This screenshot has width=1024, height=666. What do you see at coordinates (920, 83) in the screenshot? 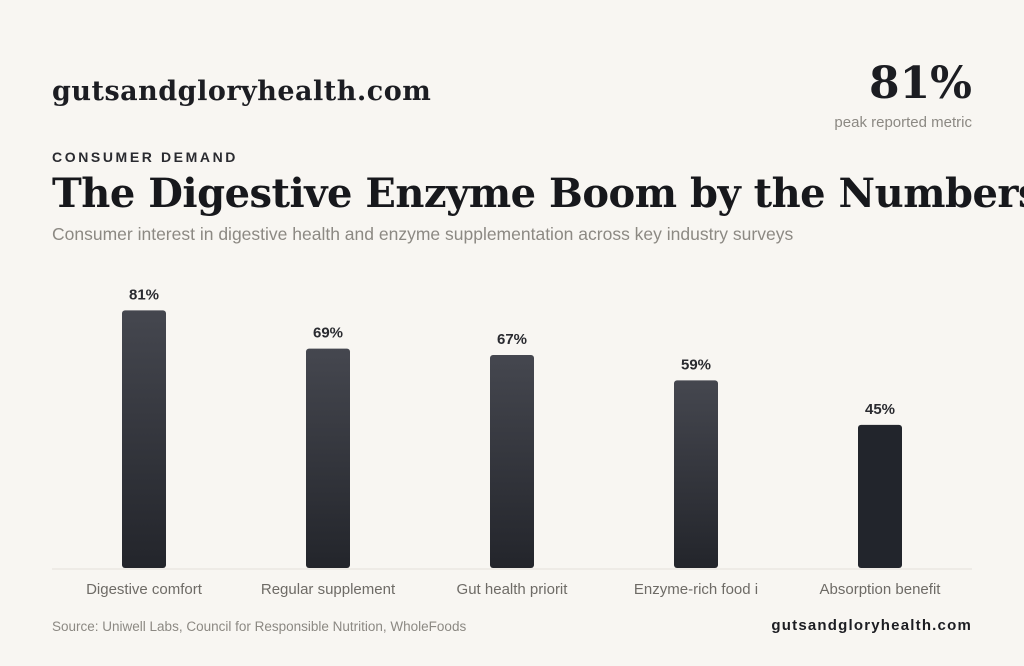
I see `peak-metric-value: 81%` at bounding box center [920, 83].